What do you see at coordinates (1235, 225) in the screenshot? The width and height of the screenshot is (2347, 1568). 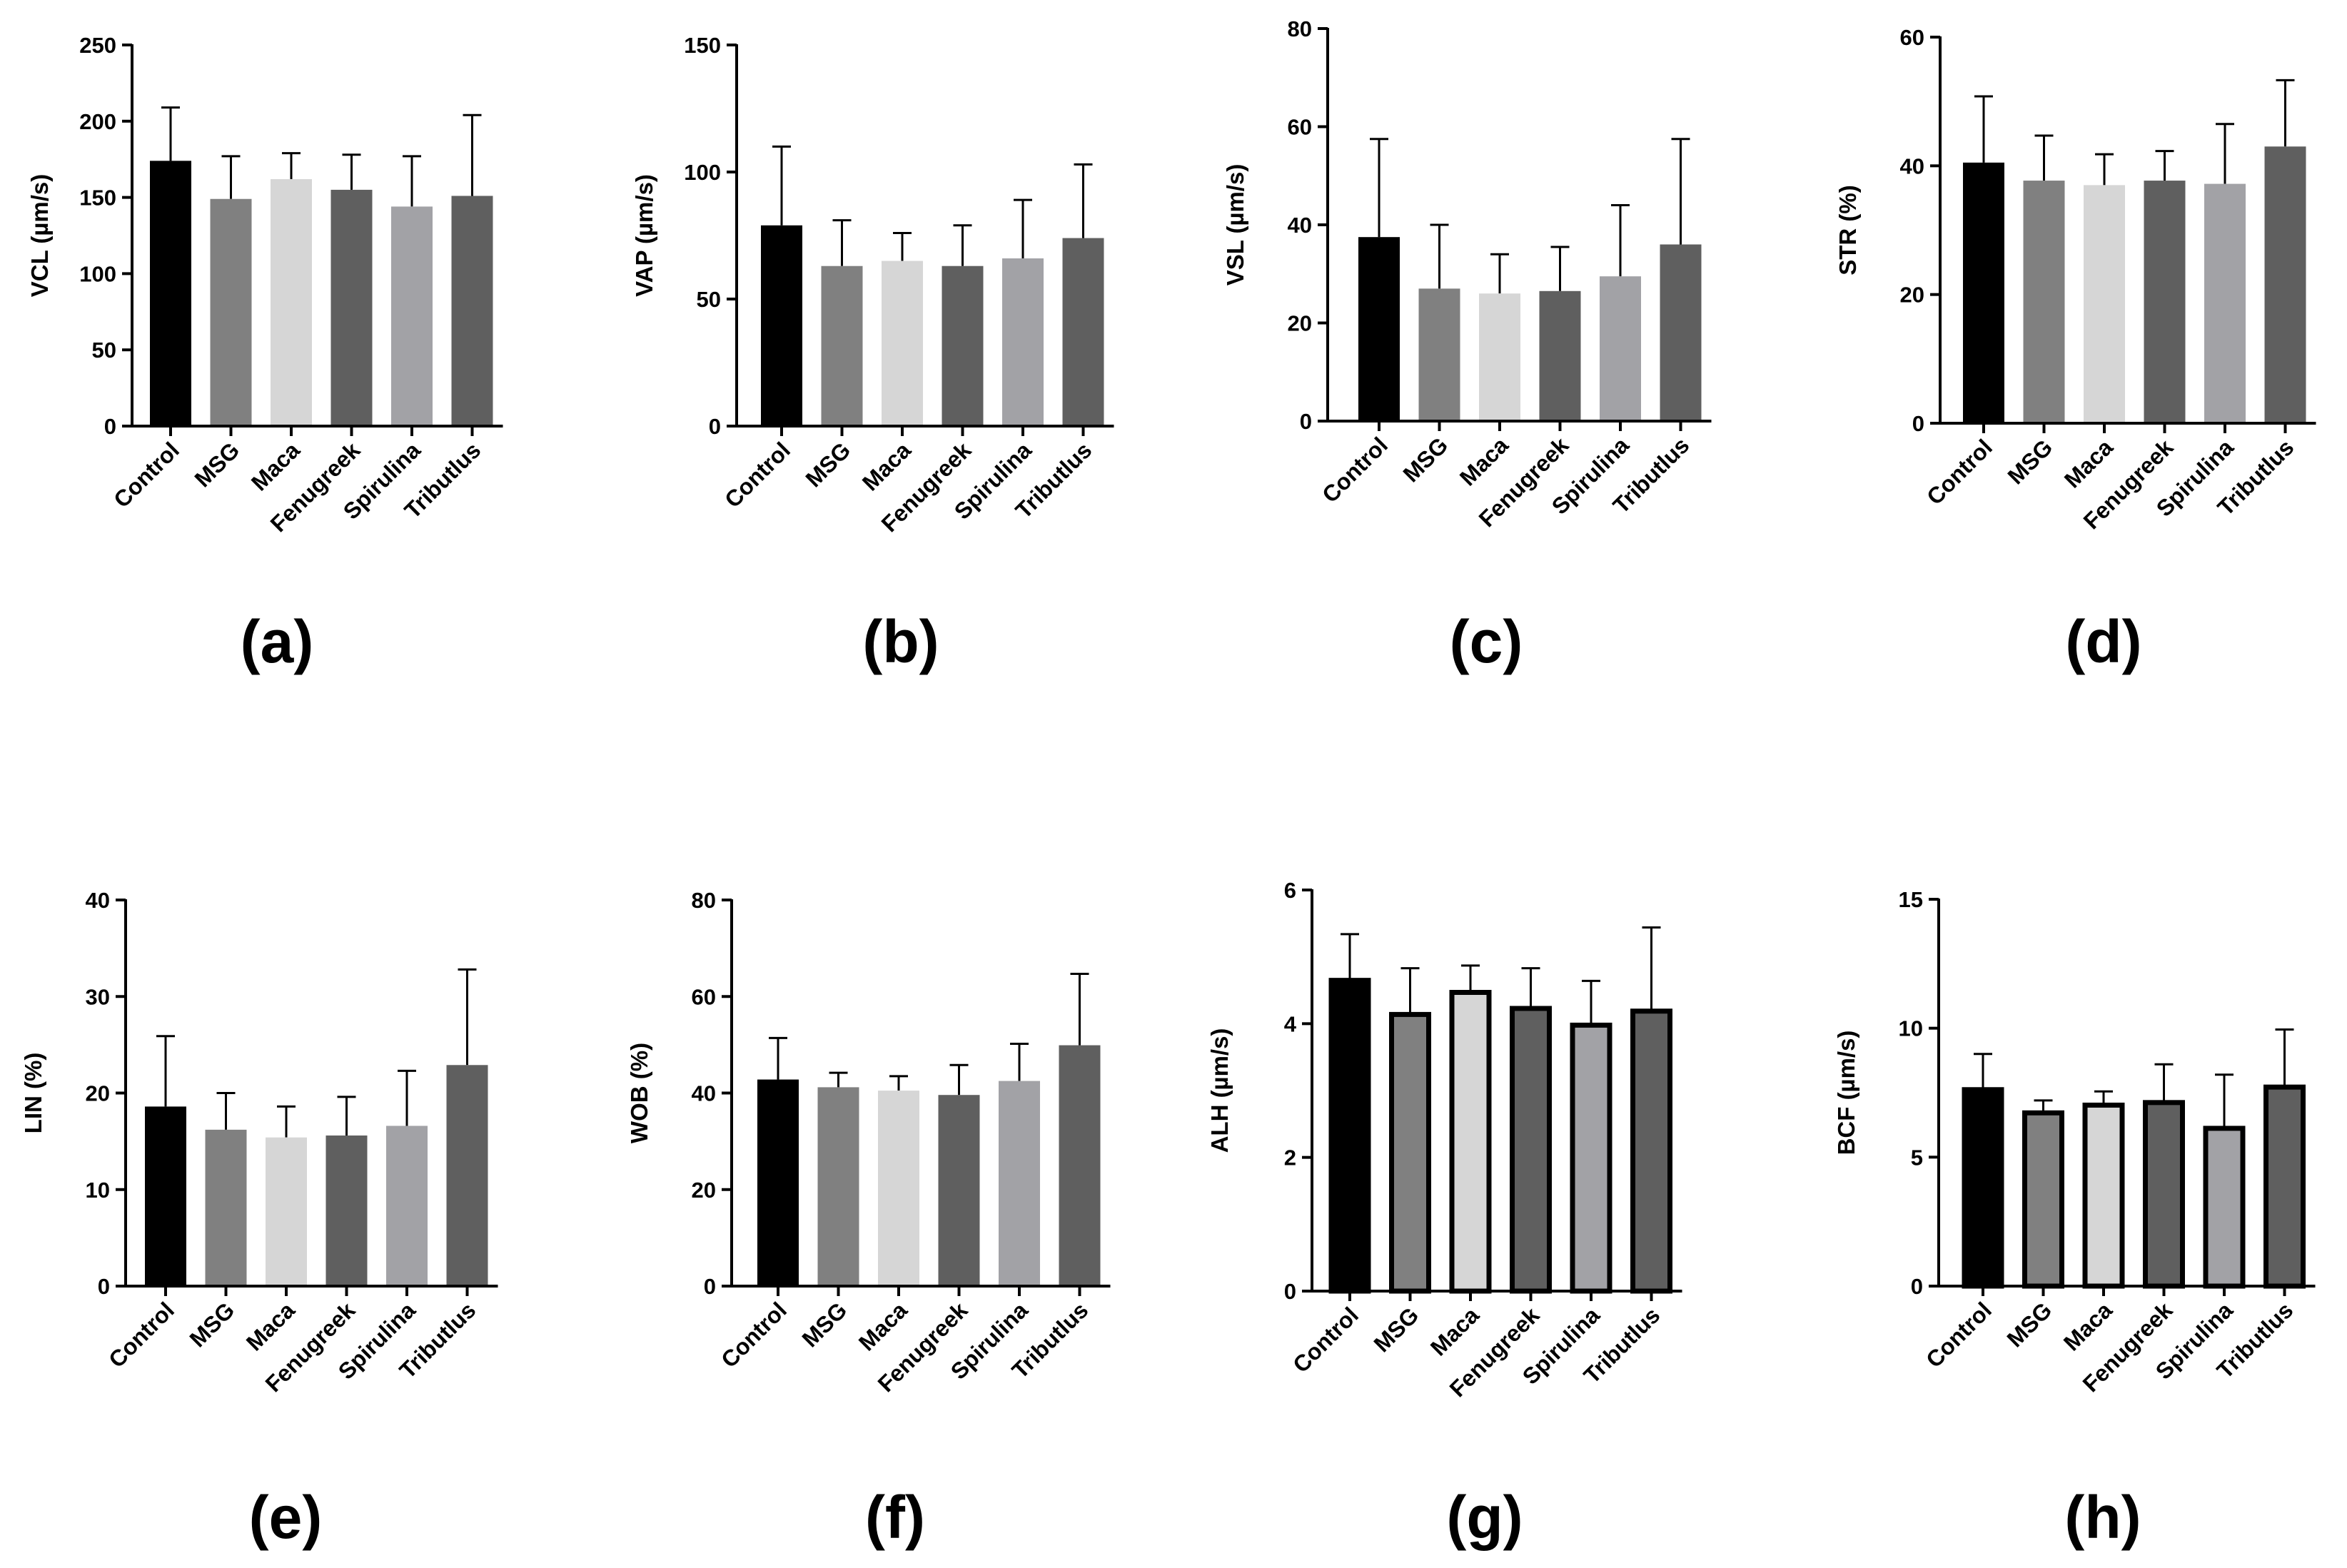 I see `y-axis-title: VSL (µm/s)` at bounding box center [1235, 225].